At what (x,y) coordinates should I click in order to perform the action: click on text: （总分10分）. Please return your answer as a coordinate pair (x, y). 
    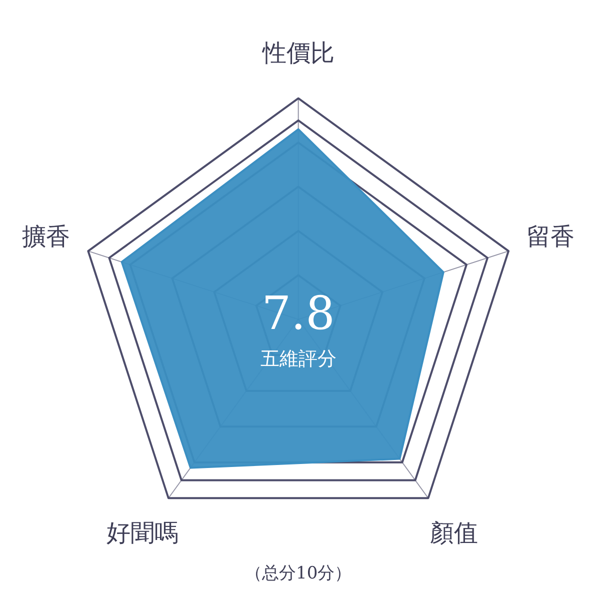
    Looking at the image, I should click on (298, 573).